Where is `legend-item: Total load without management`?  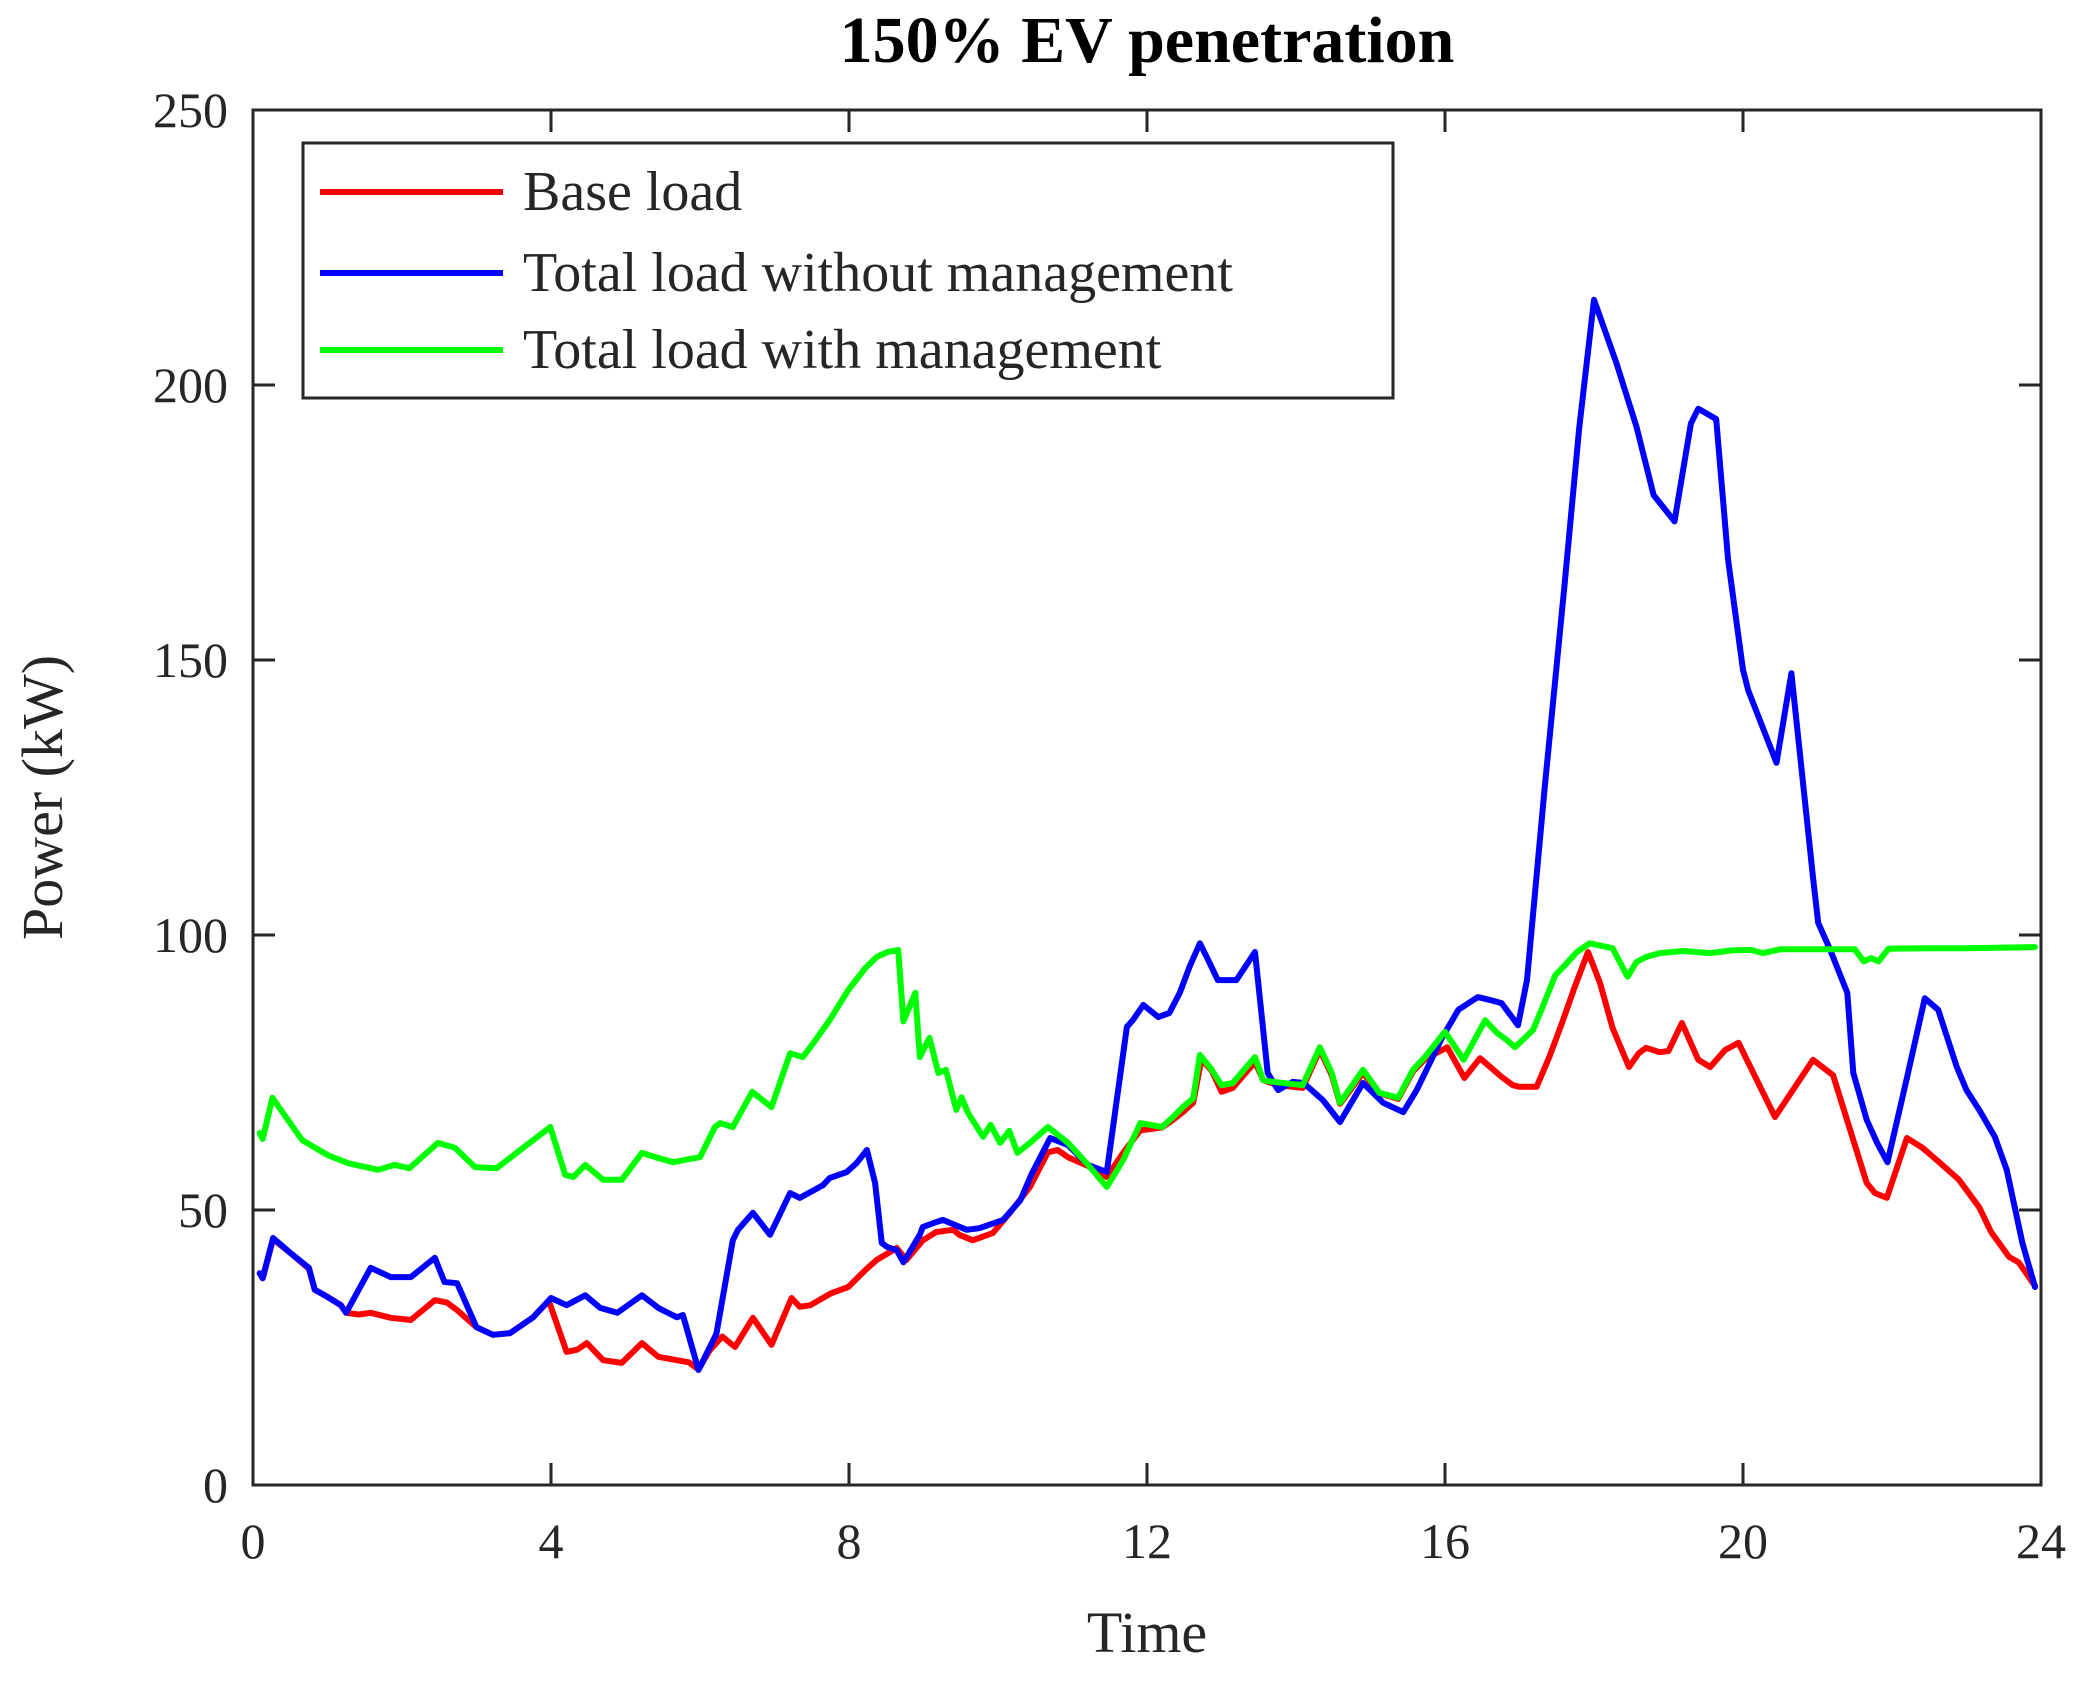 legend-item: Total load without management is located at coordinates (776, 273).